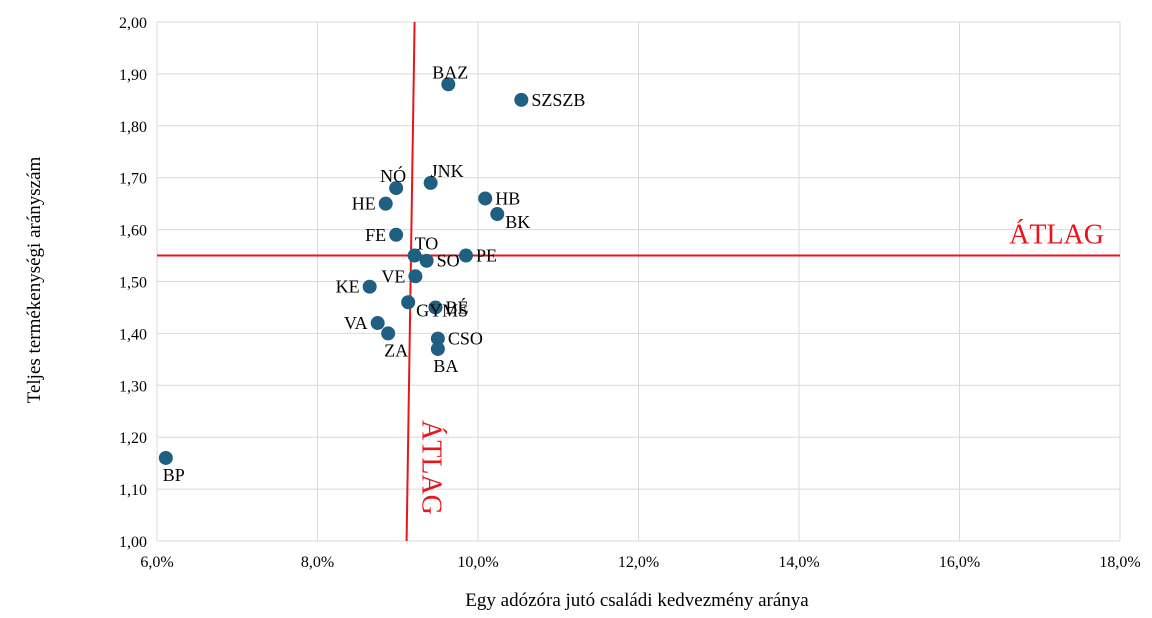 This screenshot has height=618, width=1152. What do you see at coordinates (427, 244) in the screenshot?
I see `point-label: TO` at bounding box center [427, 244].